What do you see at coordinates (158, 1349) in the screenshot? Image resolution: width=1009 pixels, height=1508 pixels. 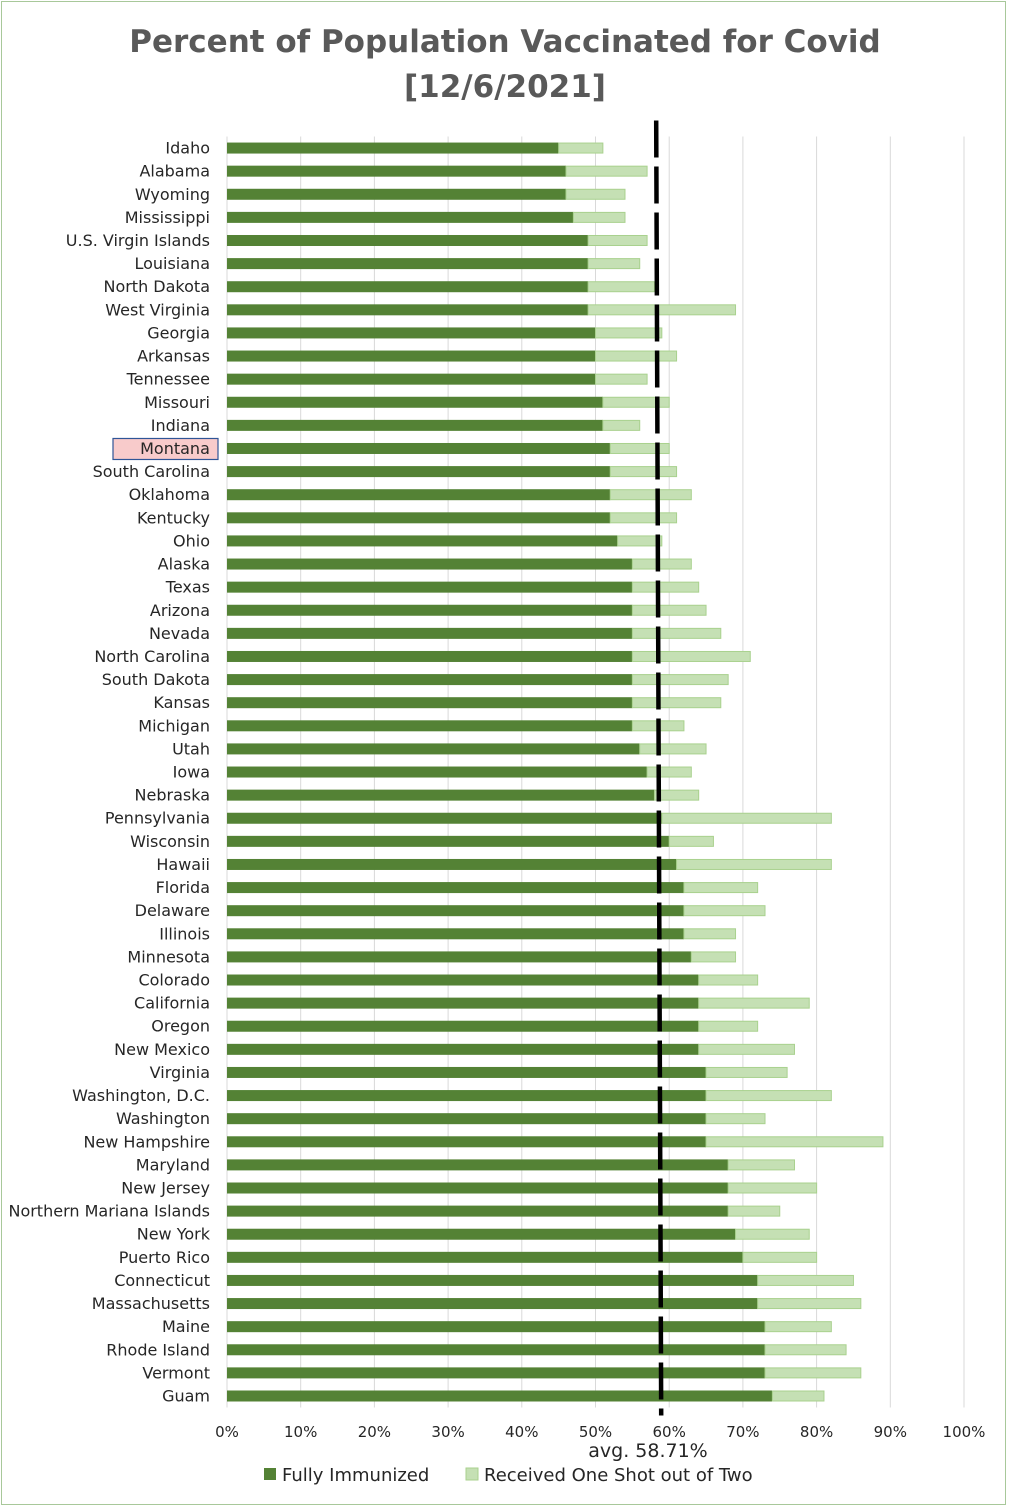 I see `category-label: Rhode Island` at bounding box center [158, 1349].